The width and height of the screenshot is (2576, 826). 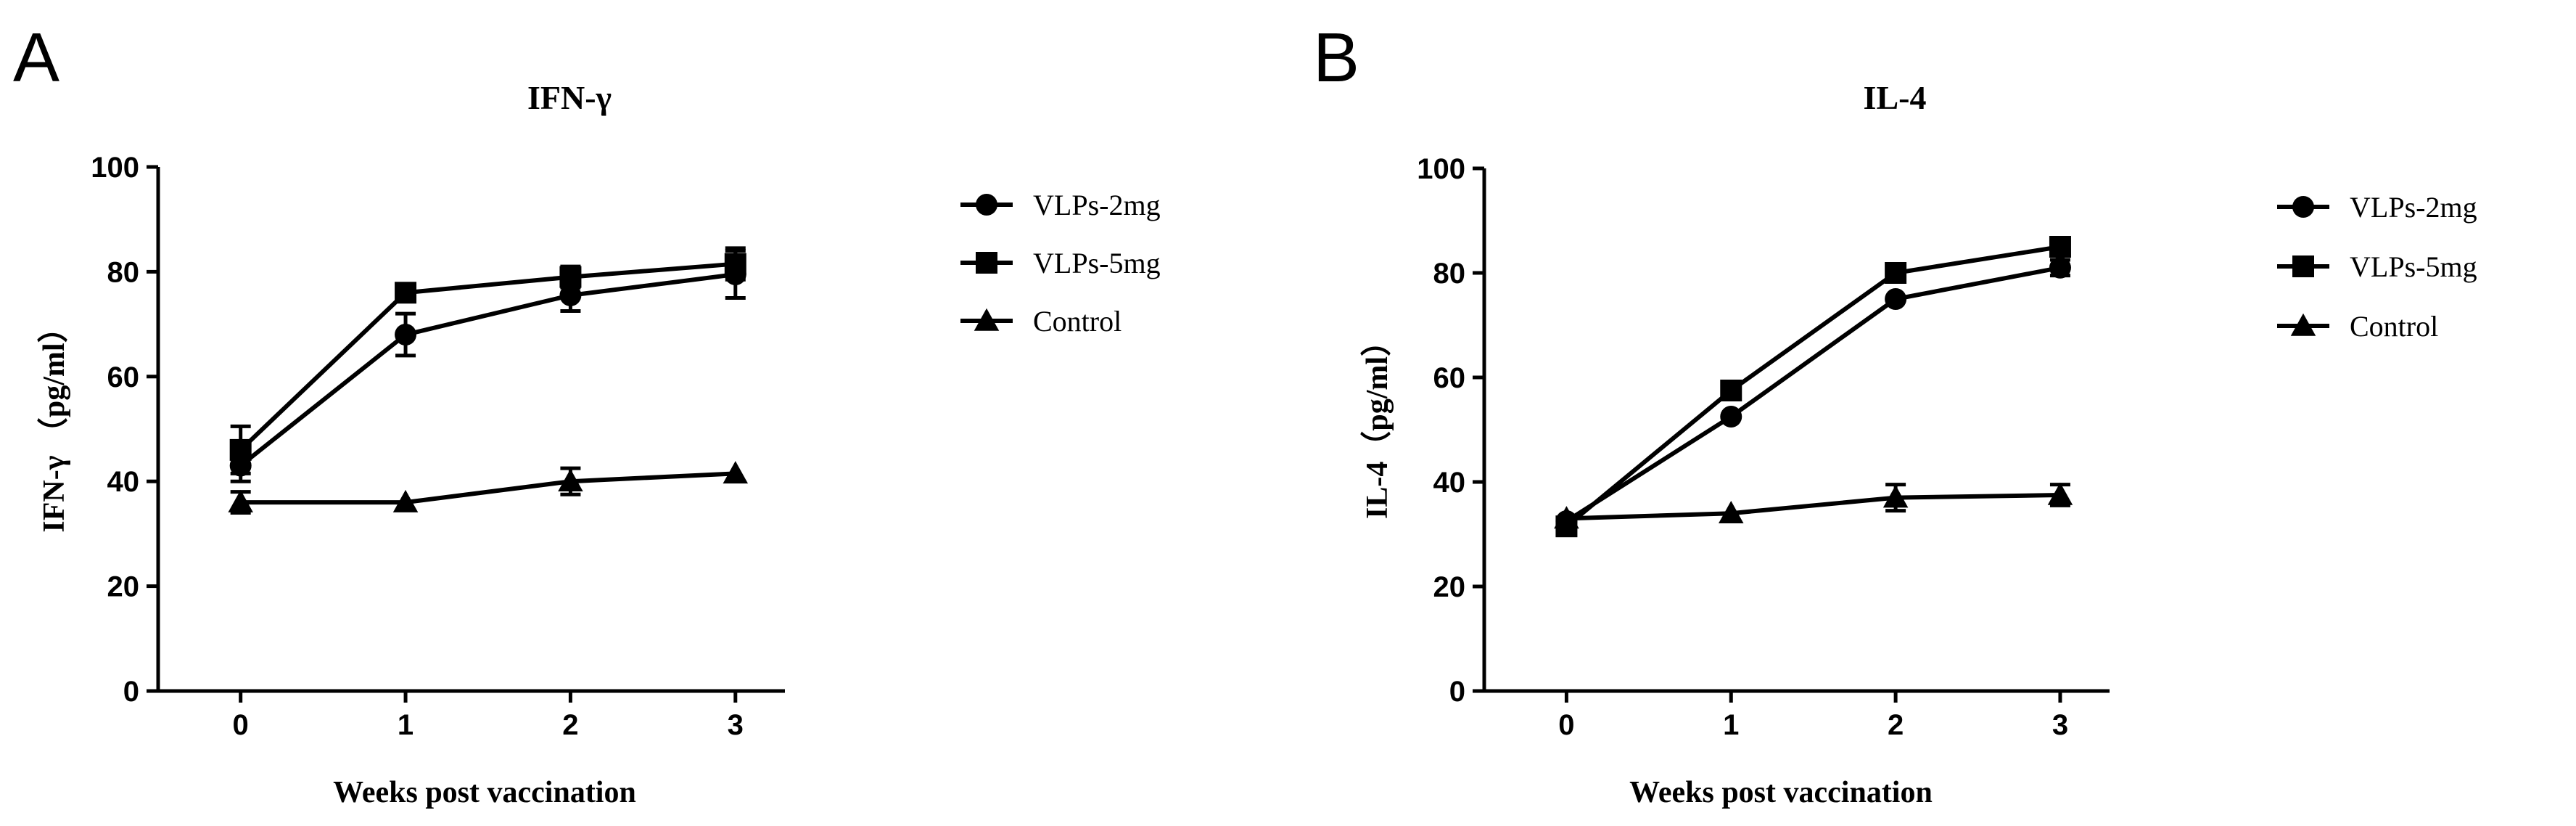 What do you see at coordinates (54, 422) in the screenshot?
I see `y-axis-label: IFN-γ （pg/ml）` at bounding box center [54, 422].